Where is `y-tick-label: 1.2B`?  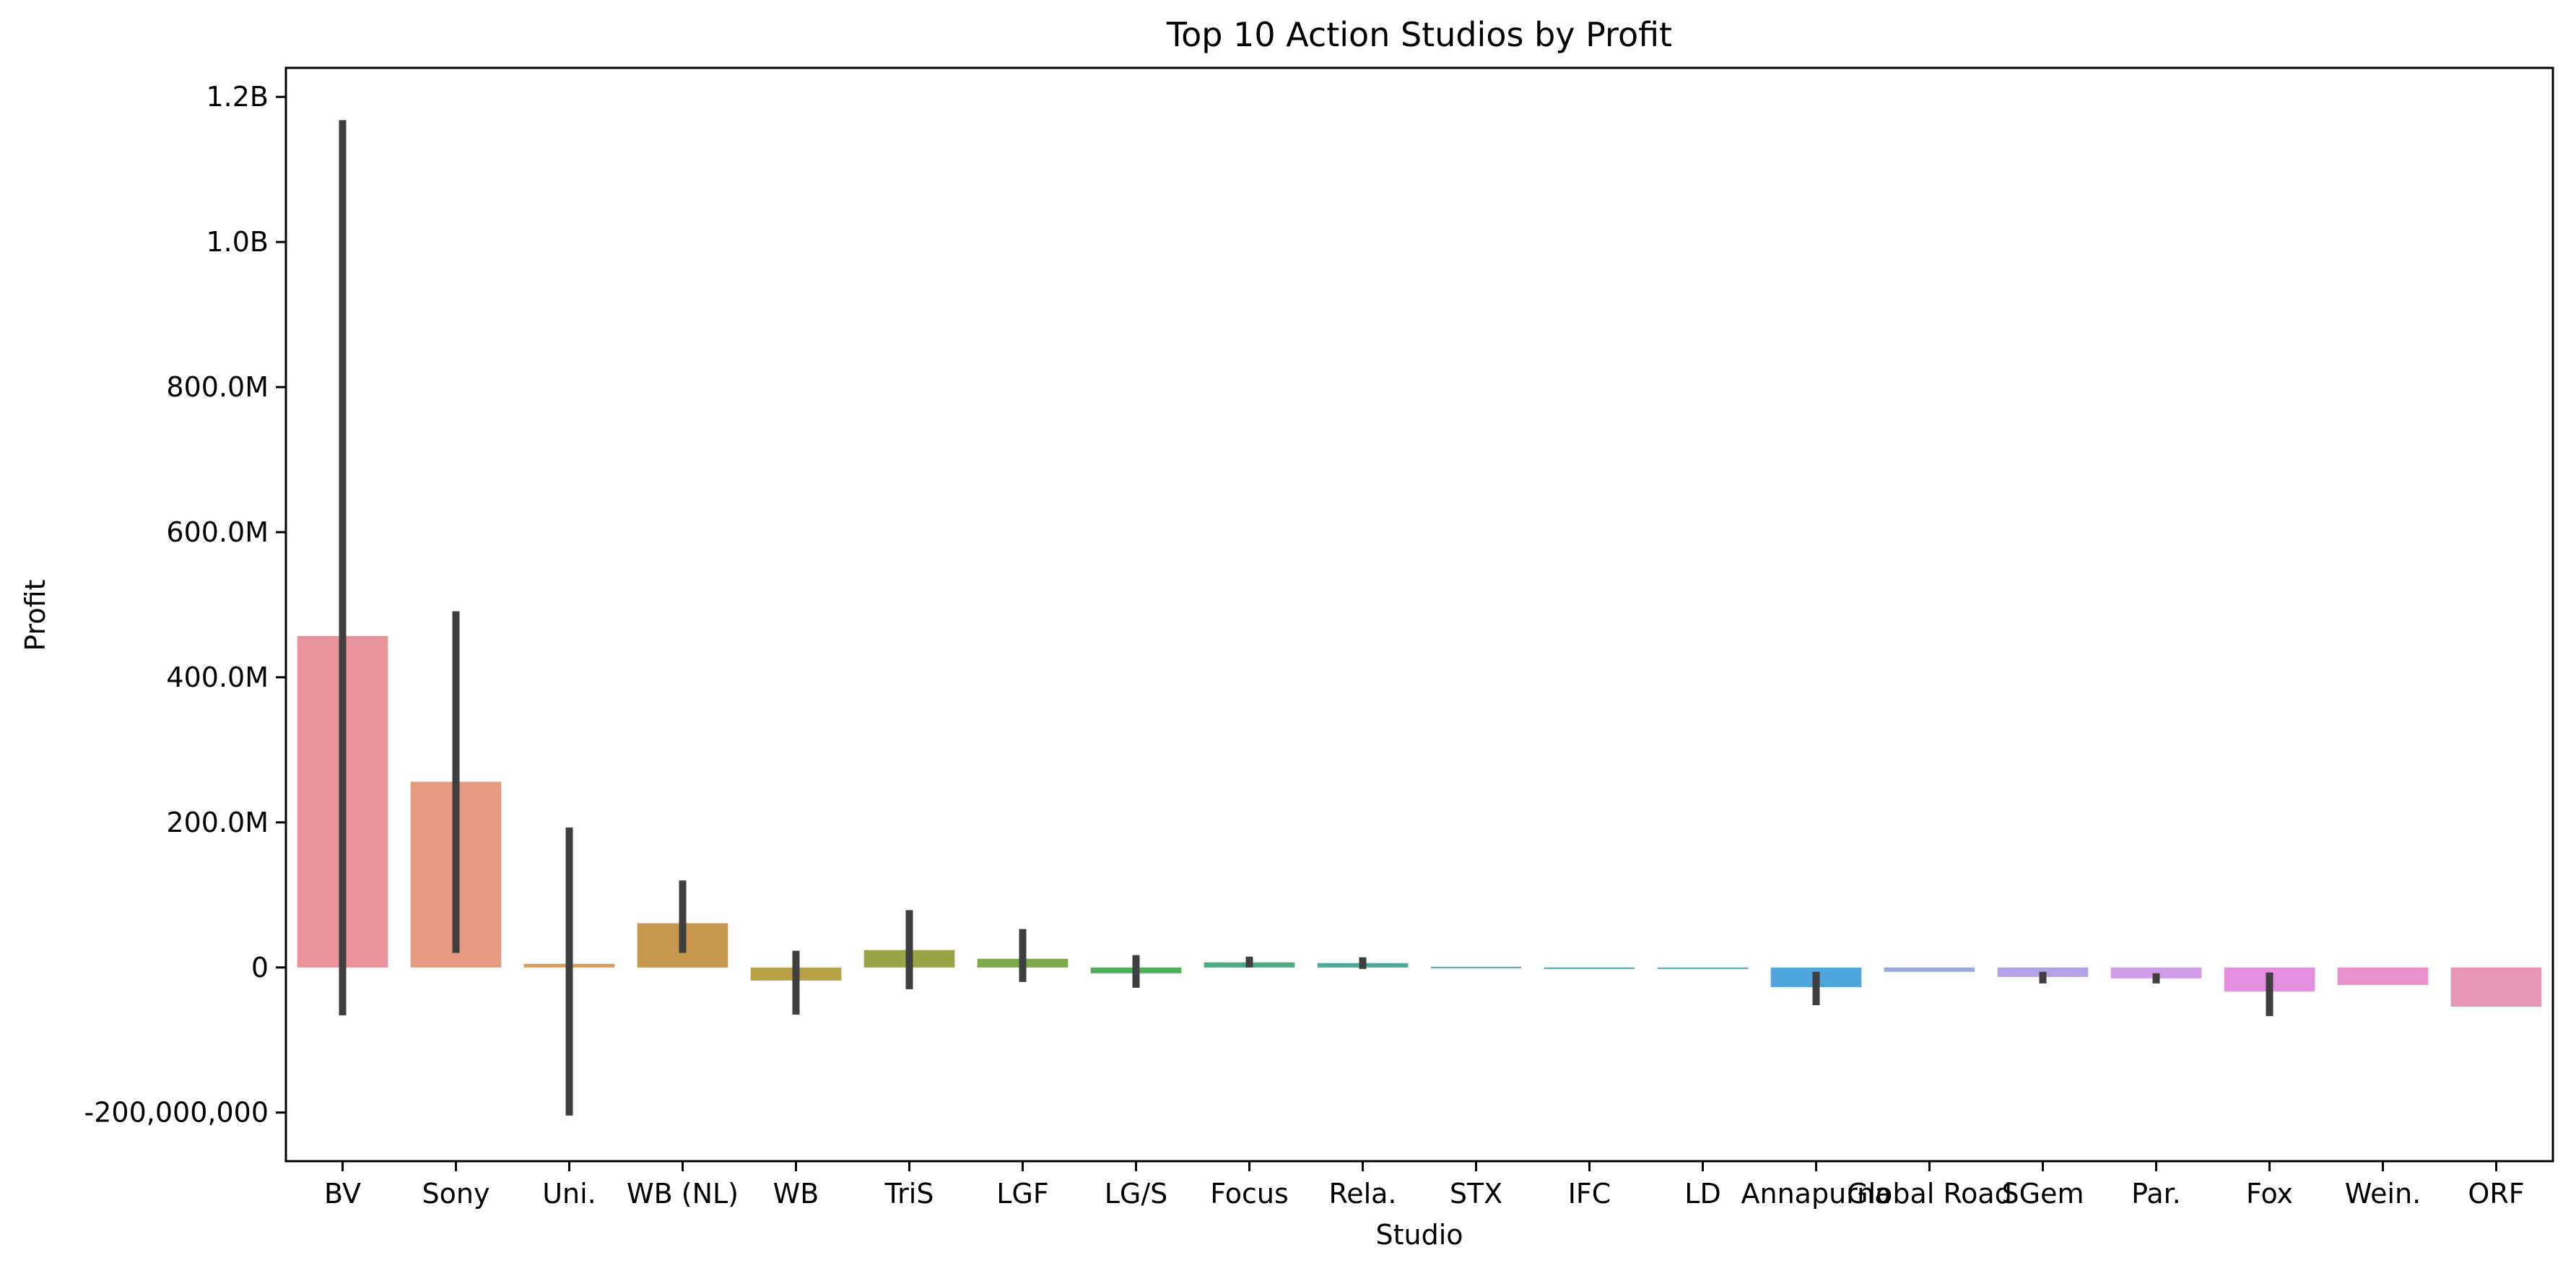
y-tick-label: 1.2B is located at coordinates (238, 97).